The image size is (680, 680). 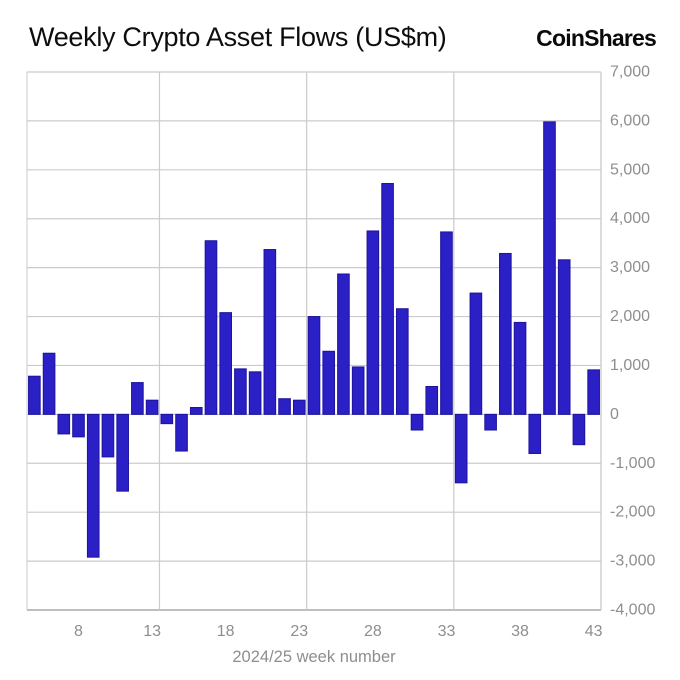 I want to click on y-tick-label: 6,000, so click(x=630, y=120).